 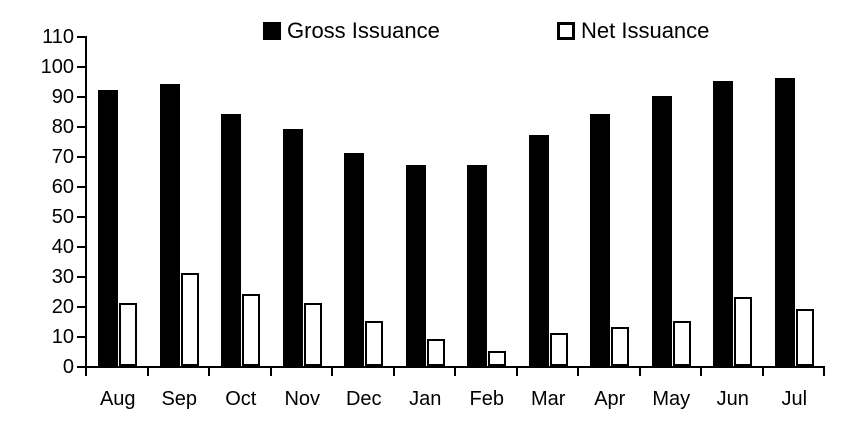 What do you see at coordinates (732, 399) in the screenshot?
I see `x-axis-label-jun: Jun` at bounding box center [732, 399].